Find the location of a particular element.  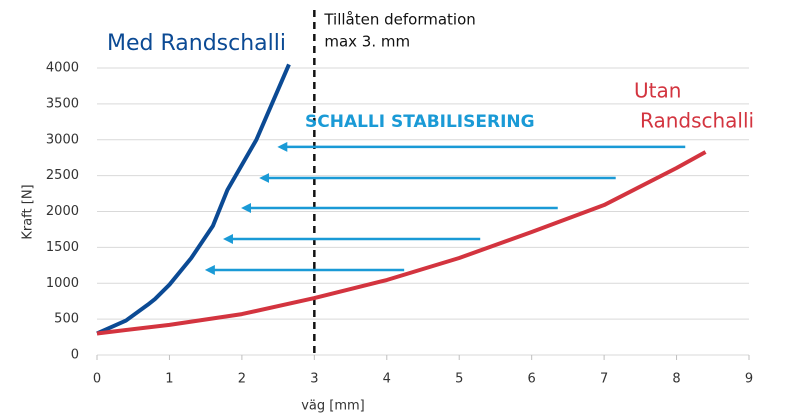

y-tick-label: 2000 is located at coordinates (62, 211).